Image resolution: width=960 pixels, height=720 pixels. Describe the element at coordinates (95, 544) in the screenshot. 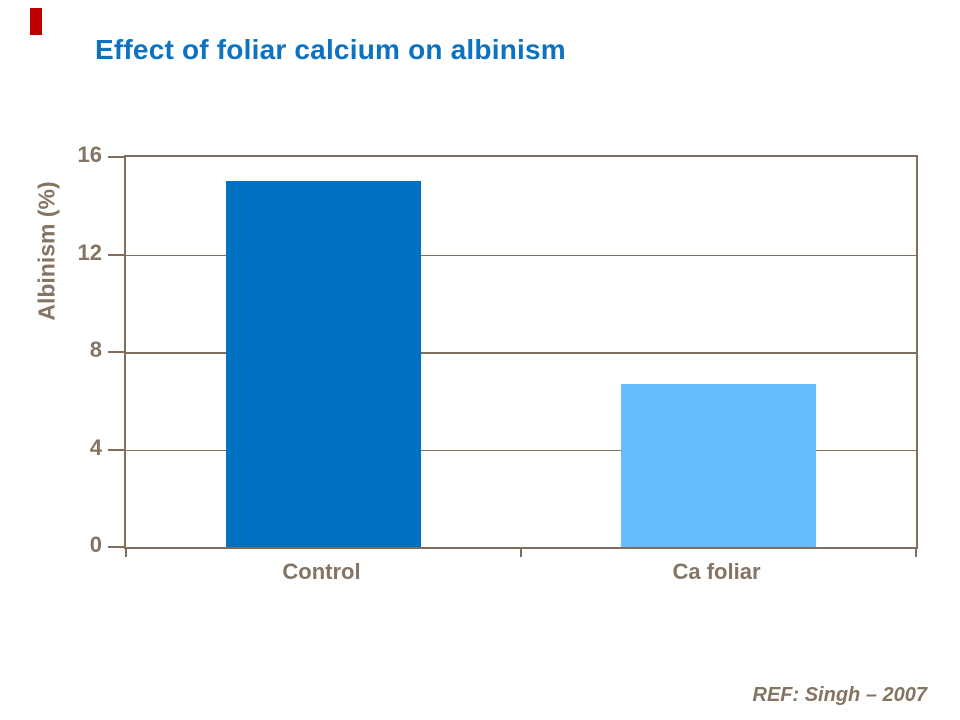

I see `y-tick-label-0: 0` at that location.